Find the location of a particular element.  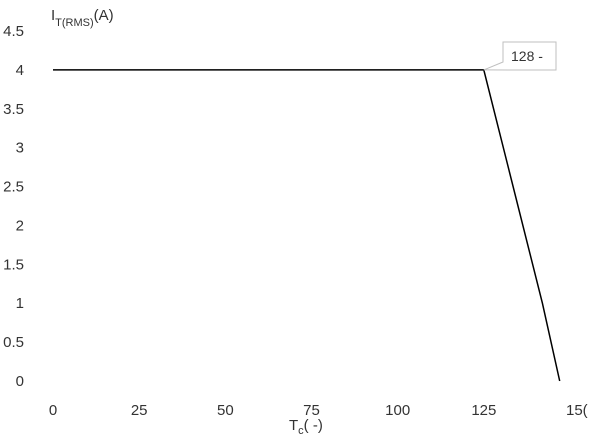

data-callout: 128 - is located at coordinates (520, 56).